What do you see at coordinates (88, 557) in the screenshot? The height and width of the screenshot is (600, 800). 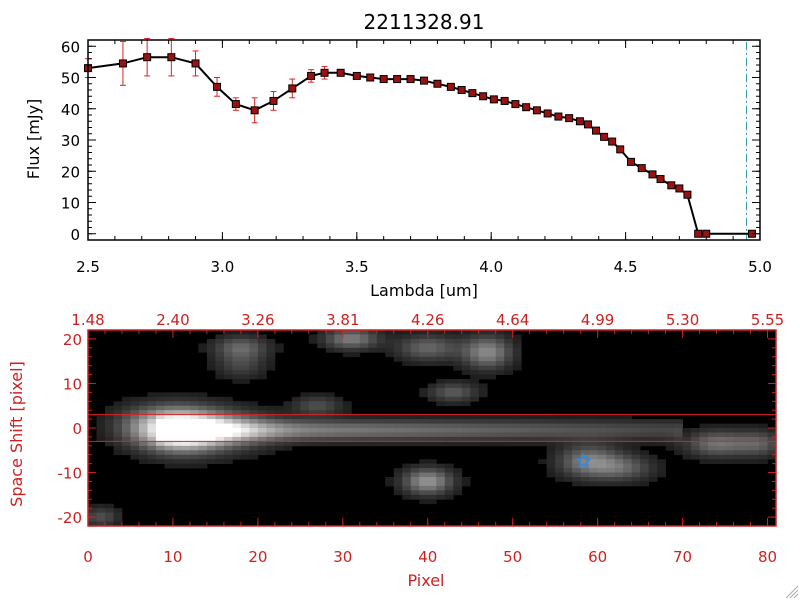 I see `bottom-x-tick-label: 0` at bounding box center [88, 557].